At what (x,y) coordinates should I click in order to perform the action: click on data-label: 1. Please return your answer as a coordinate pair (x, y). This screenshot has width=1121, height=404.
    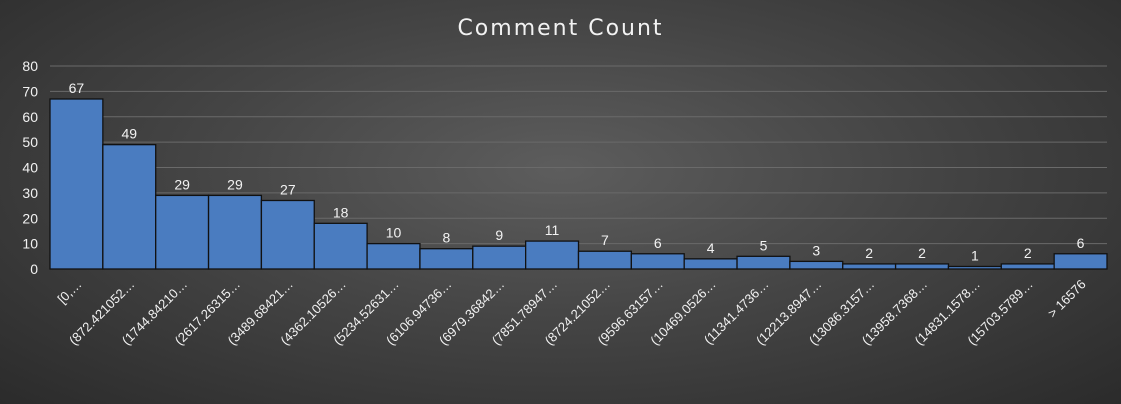
    Looking at the image, I should click on (975, 255).